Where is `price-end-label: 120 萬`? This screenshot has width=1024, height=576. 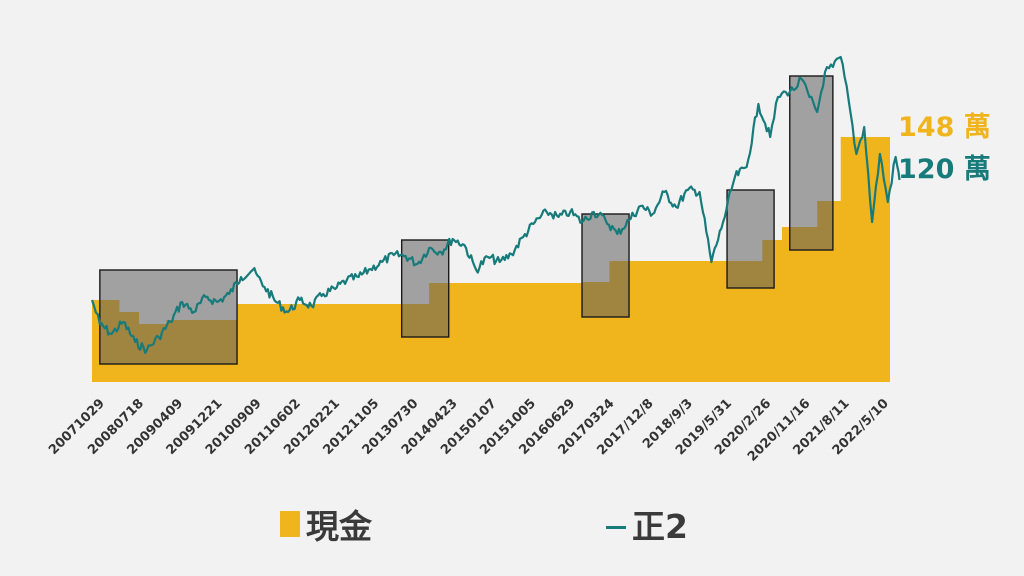 price-end-label: 120 萬 is located at coordinates (944, 169).